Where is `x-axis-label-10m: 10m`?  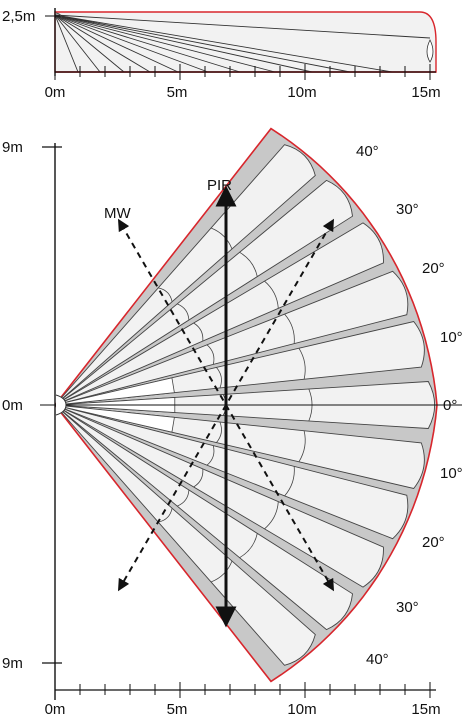
x-axis-label-10m: 10m is located at coordinates (301, 709).